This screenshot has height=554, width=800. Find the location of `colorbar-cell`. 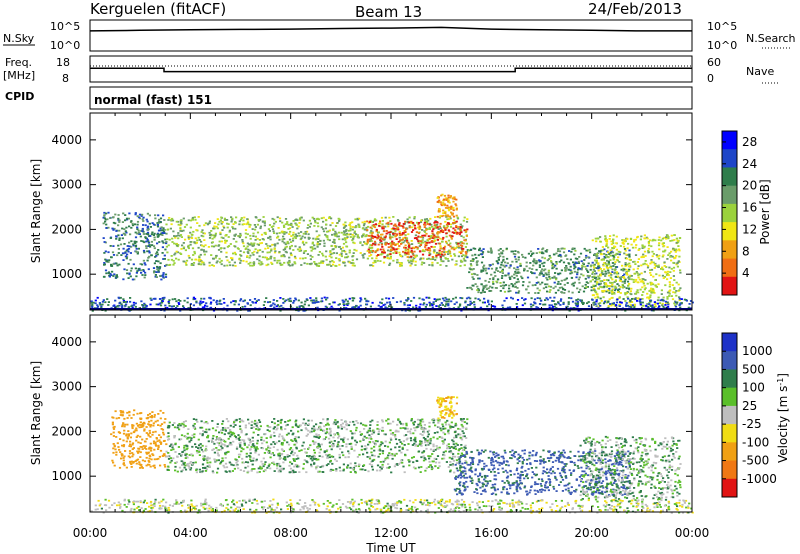

colorbar-cell is located at coordinates (729, 158).